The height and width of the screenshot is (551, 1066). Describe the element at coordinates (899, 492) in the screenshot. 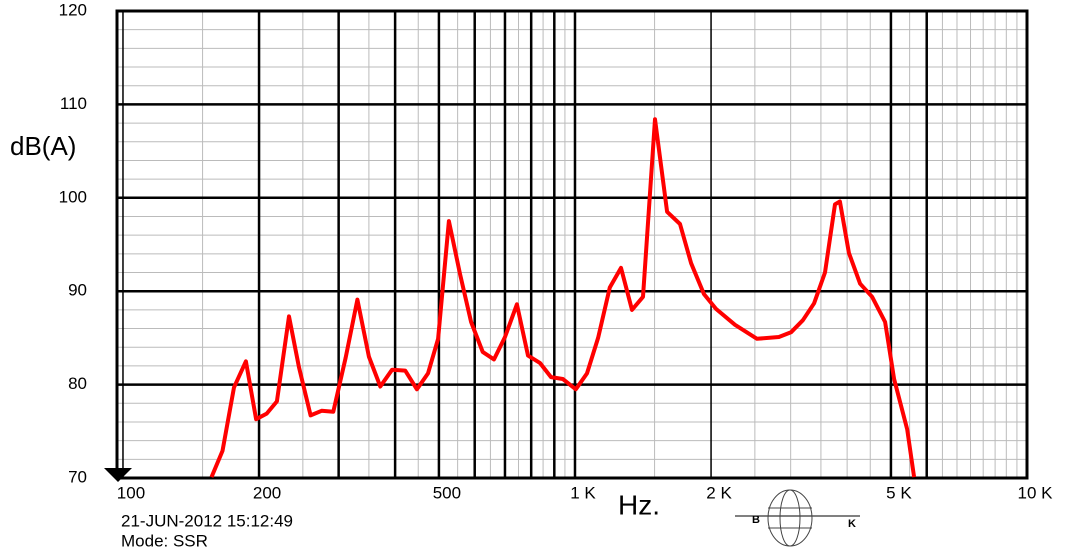

I see `x-tick-label: 5 K` at that location.